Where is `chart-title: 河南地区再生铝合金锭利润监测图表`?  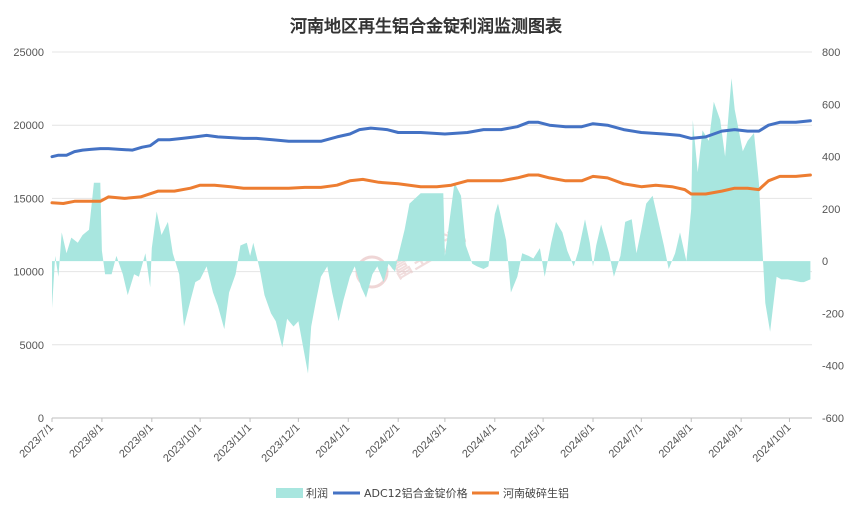 chart-title: 河南地区再生铝合金锭利润监测图表 is located at coordinates (426, 26).